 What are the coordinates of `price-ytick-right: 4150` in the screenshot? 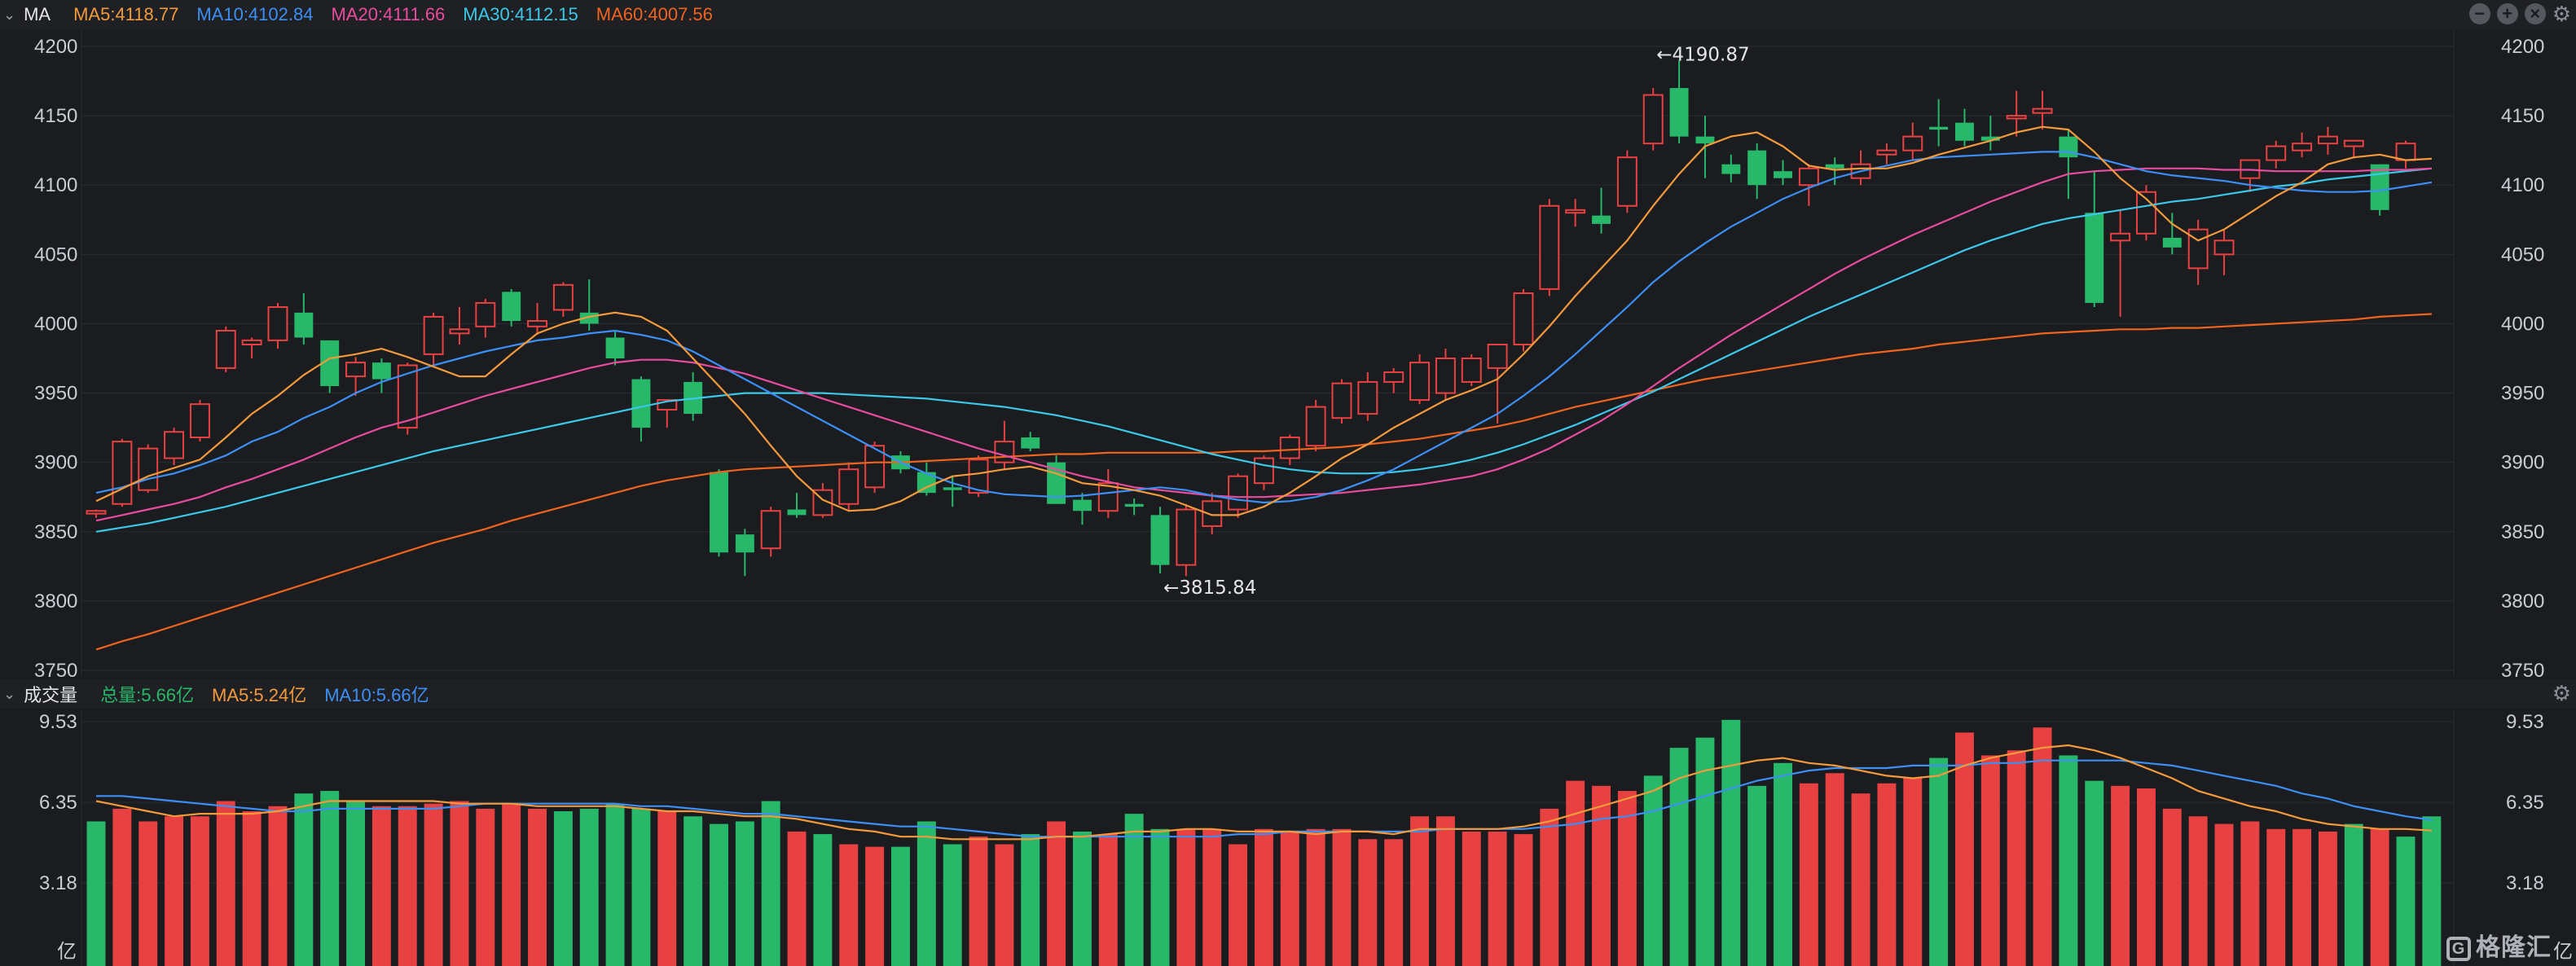 It's located at (2522, 116).